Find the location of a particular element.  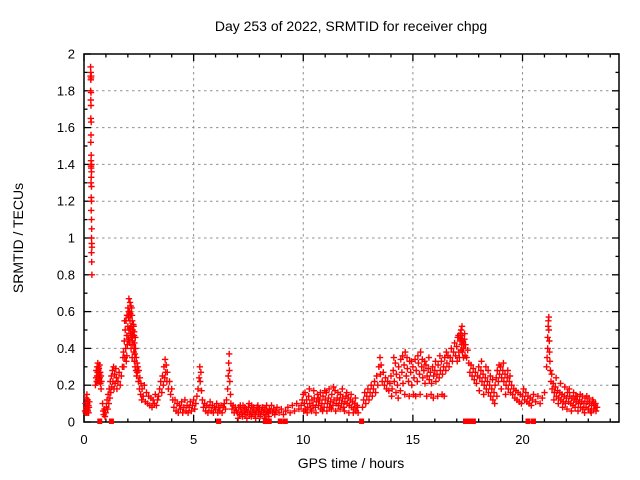

y-tick-labels: 0 0.2 0.4 0.6 0.8 1 1.2 1.4 1.6 1.8 2 is located at coordinates (66, 238).